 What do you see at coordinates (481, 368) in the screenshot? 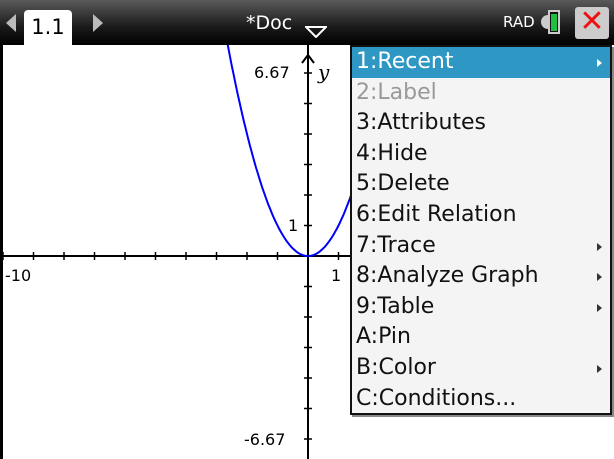
I see `menu-item-color: B:Color` at bounding box center [481, 368].